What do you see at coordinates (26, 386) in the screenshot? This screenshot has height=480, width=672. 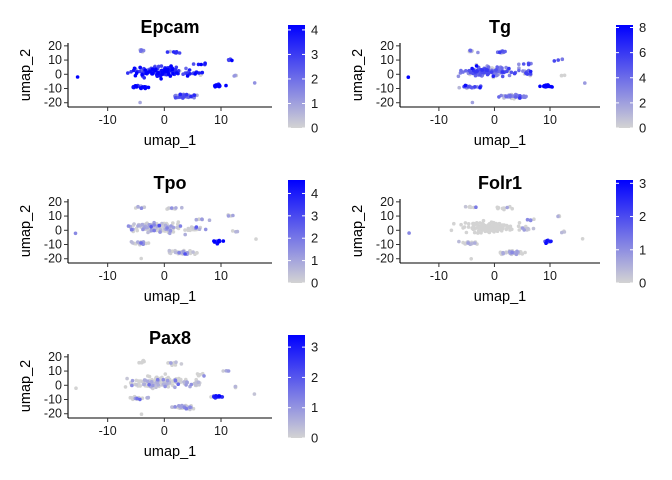 I see `y-axis-label: umap_2` at bounding box center [26, 386].